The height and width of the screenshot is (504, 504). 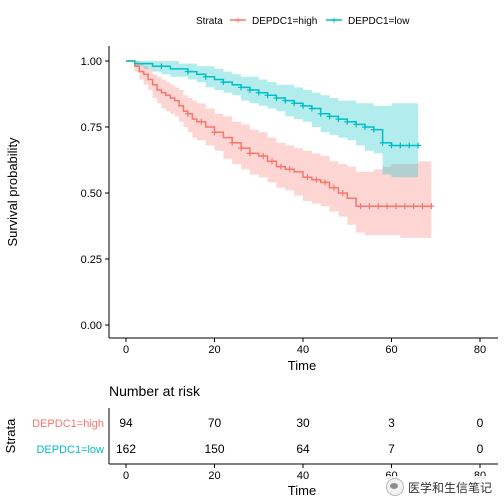 I want to click on watermark: 医学和生信笔记, so click(x=438, y=487).